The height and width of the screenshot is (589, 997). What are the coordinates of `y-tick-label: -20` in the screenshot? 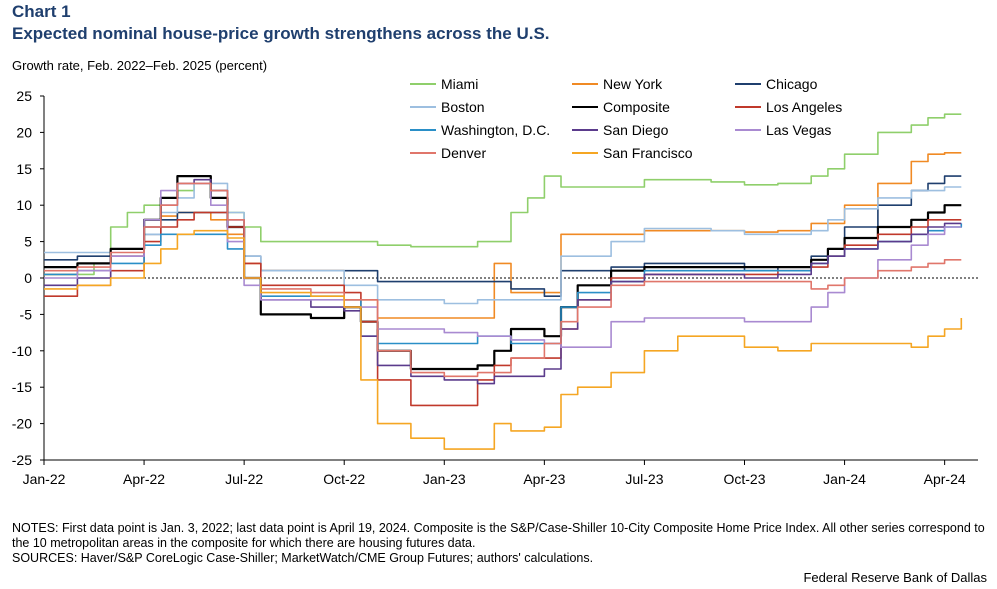 It's located at (22, 424).